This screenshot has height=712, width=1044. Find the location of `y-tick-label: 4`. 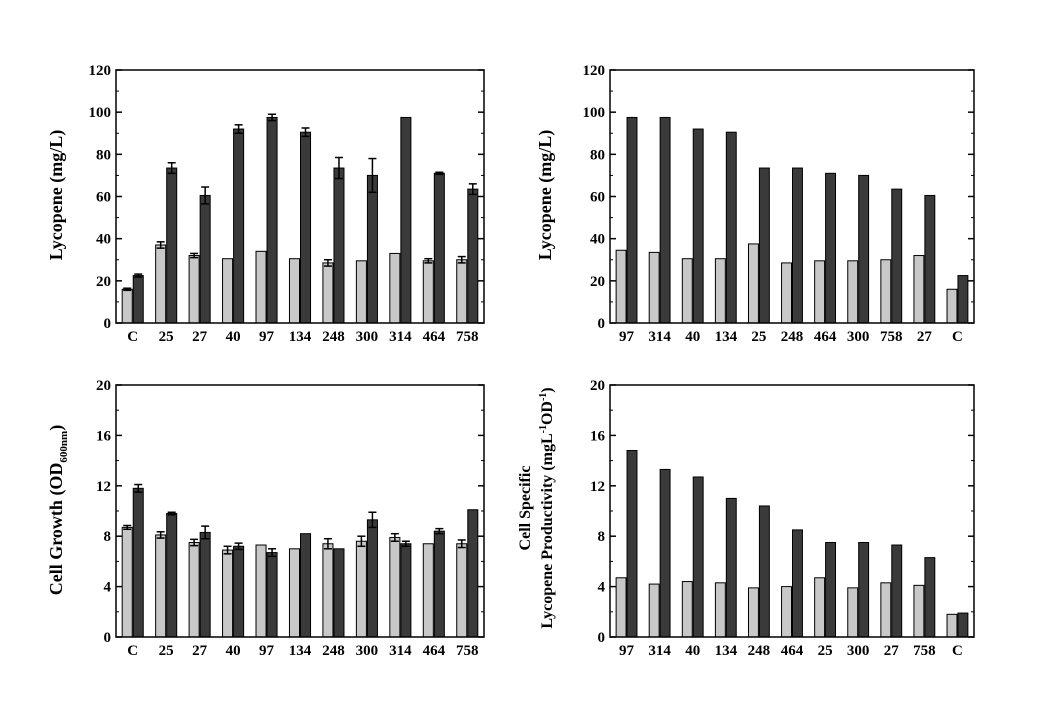

y-tick-label: 4 is located at coordinates (602, 588).